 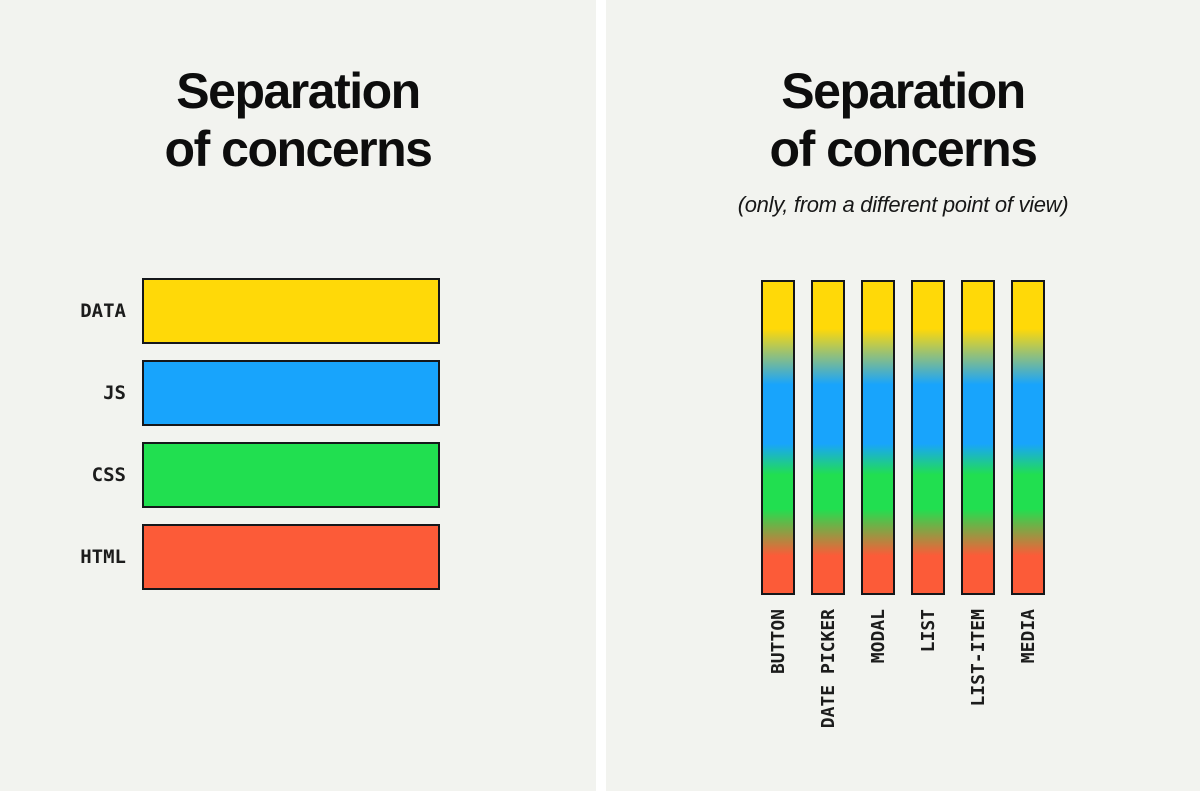 I want to click on component-label-list: LIST, so click(x=928, y=631).